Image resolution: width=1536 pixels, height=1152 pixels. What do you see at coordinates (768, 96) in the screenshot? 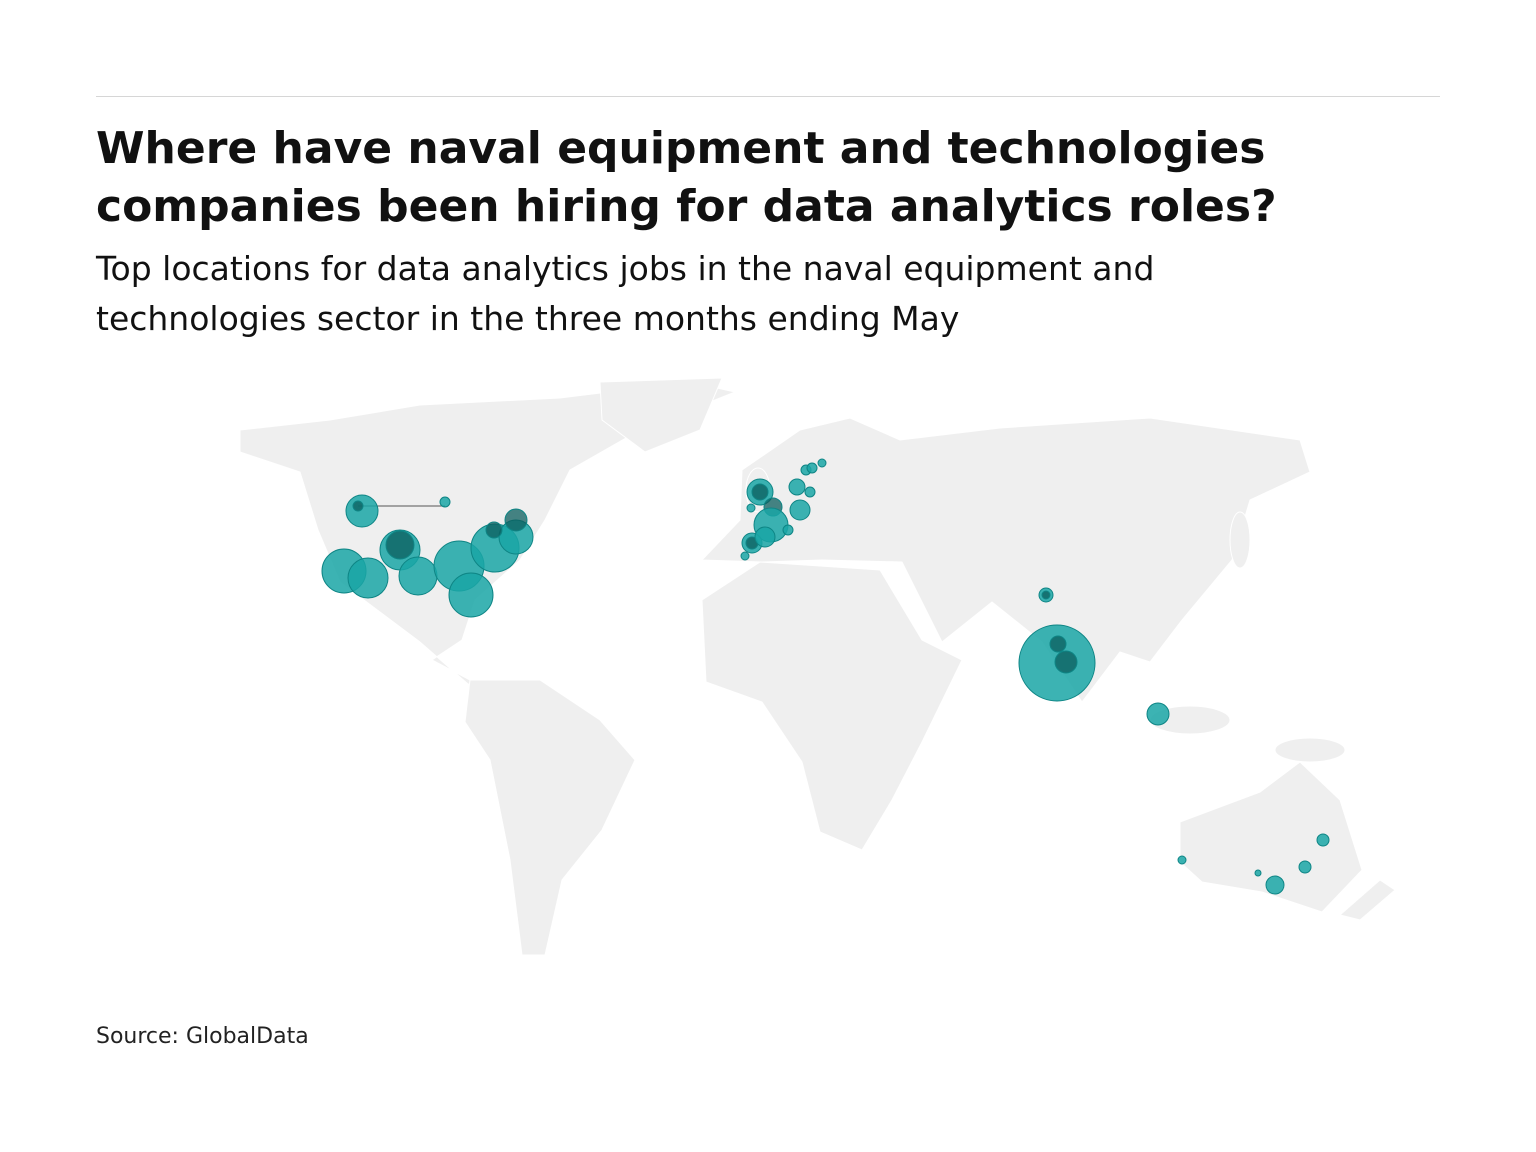
I see `top-rule` at bounding box center [768, 96].